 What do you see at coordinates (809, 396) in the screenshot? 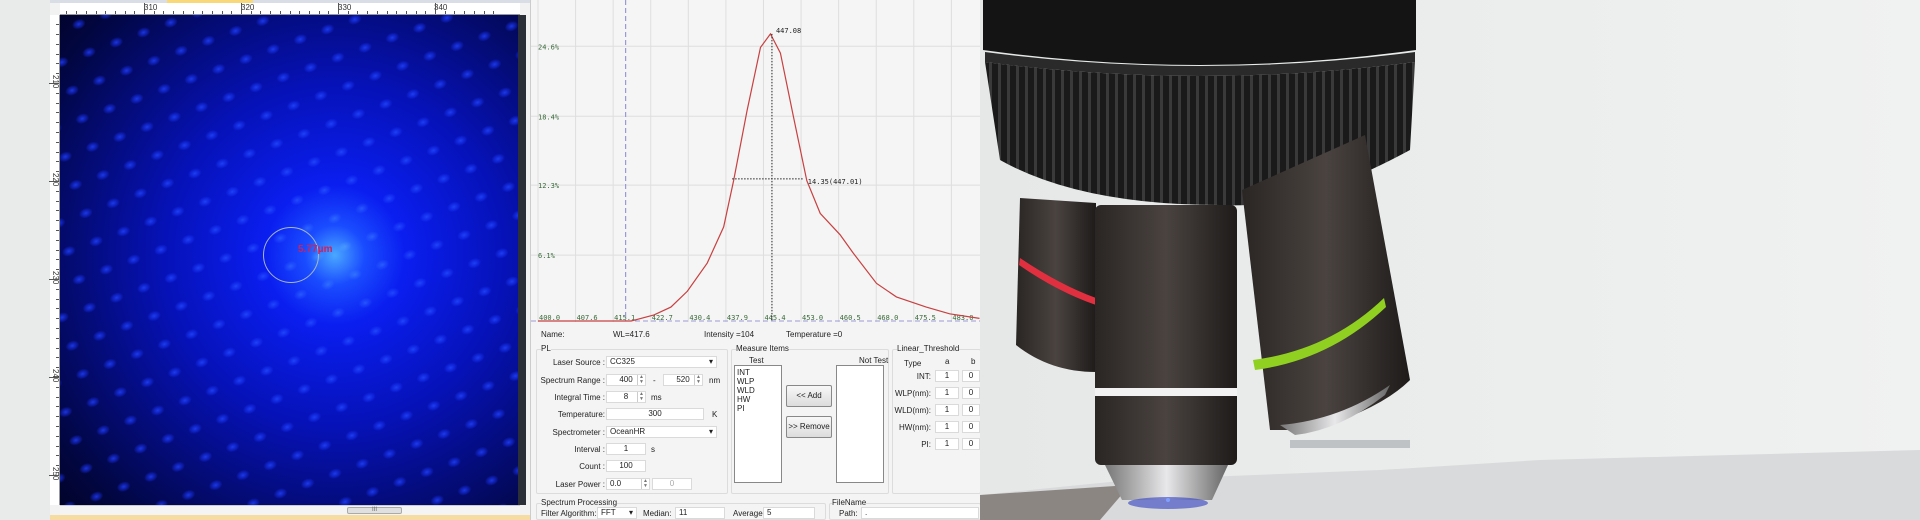
I see `add-button: << Add` at bounding box center [809, 396].